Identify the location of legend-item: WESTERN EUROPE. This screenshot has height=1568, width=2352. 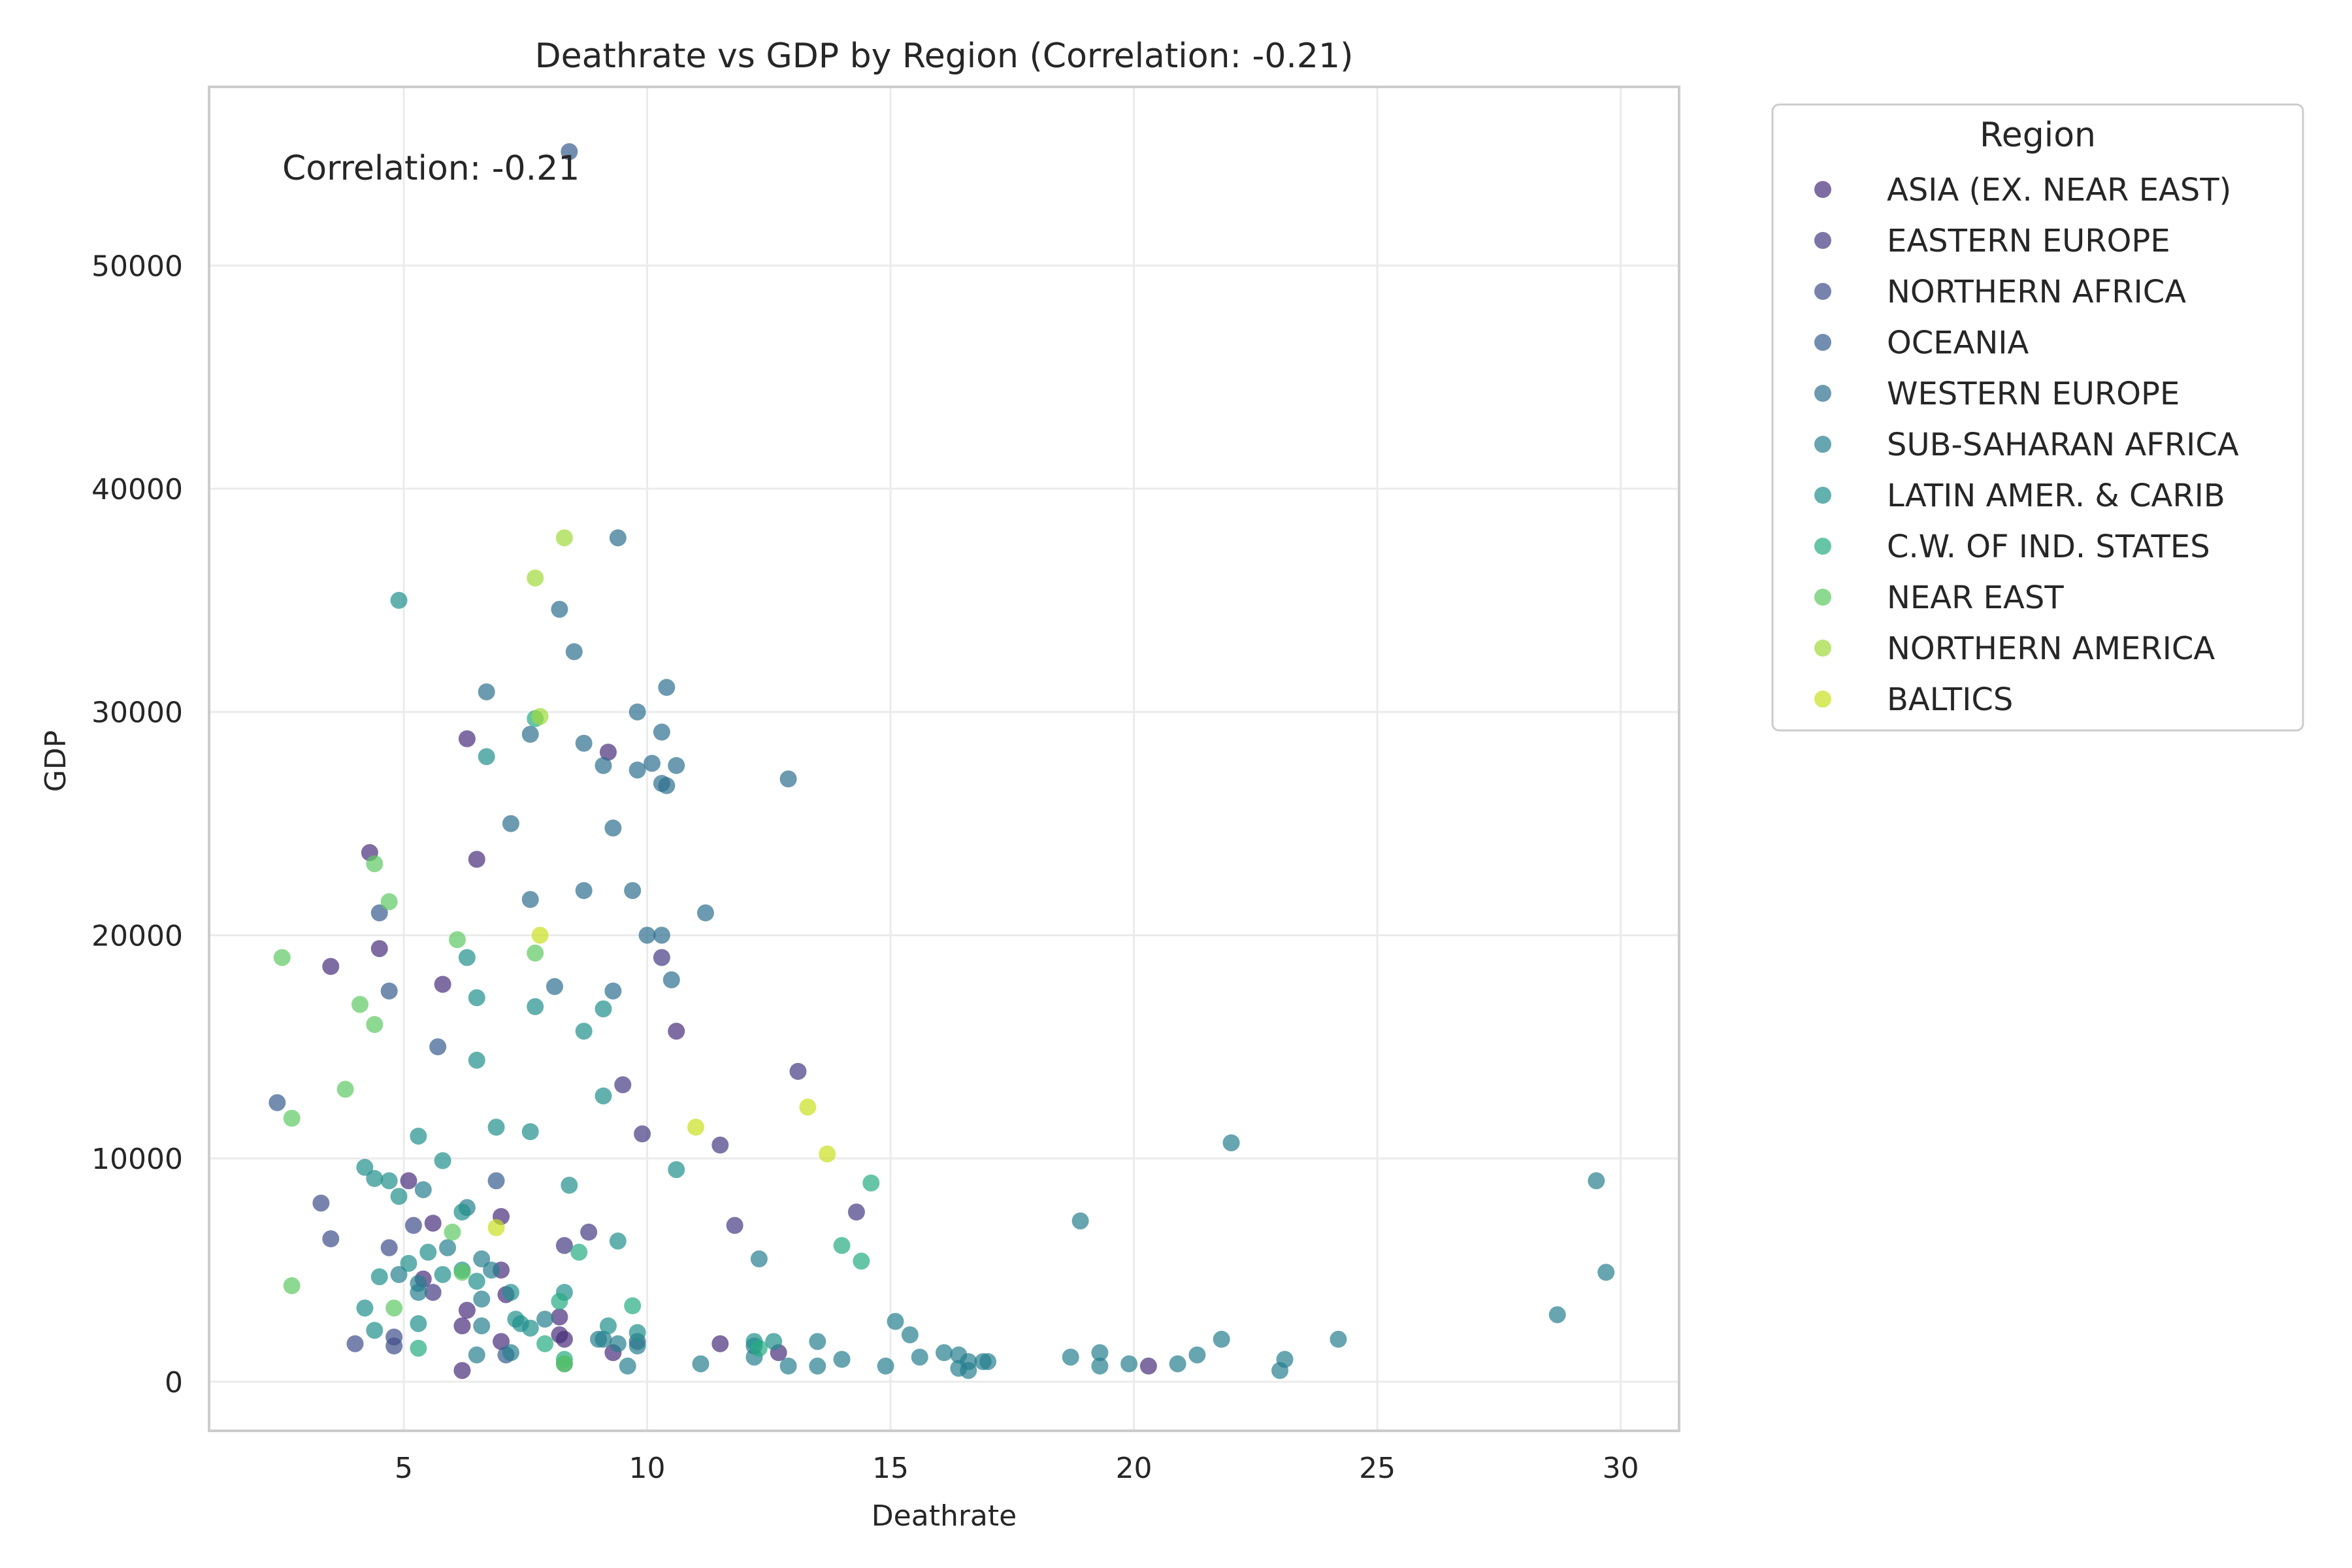
(1997, 394).